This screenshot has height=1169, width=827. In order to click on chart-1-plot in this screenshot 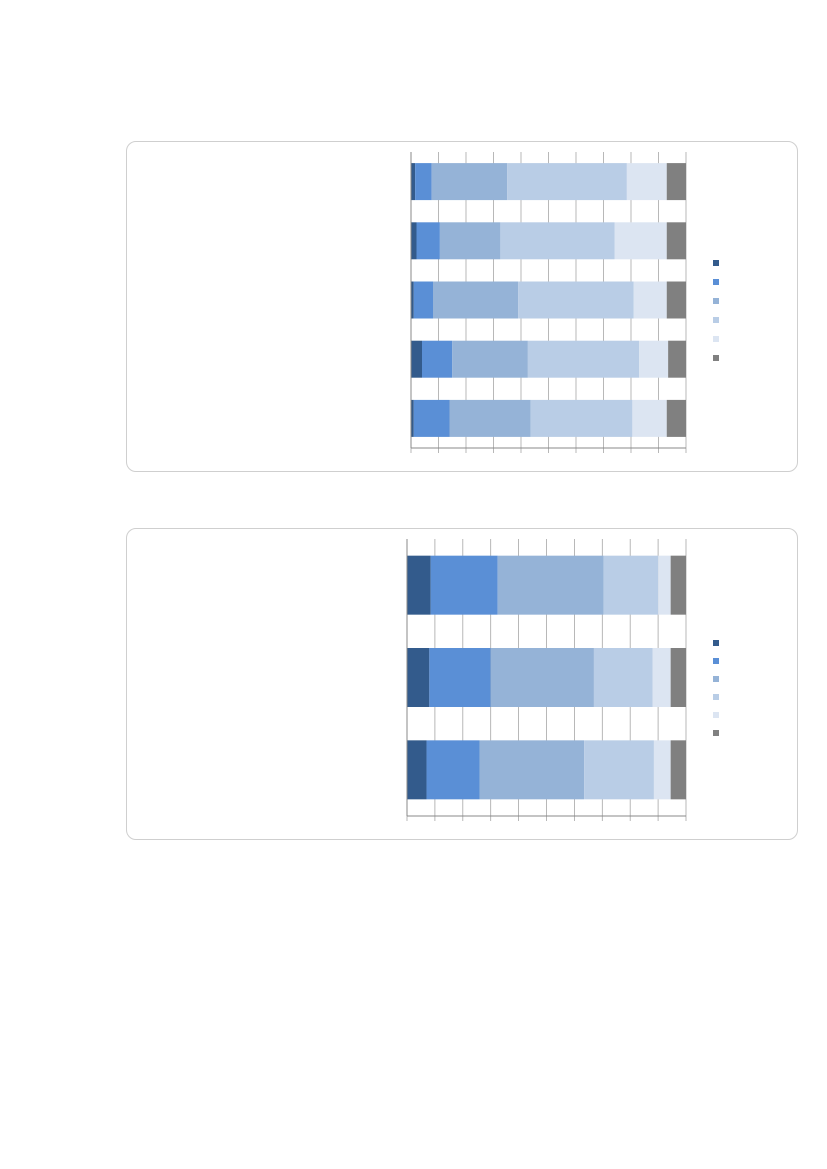, I will do `click(564, 302)`.